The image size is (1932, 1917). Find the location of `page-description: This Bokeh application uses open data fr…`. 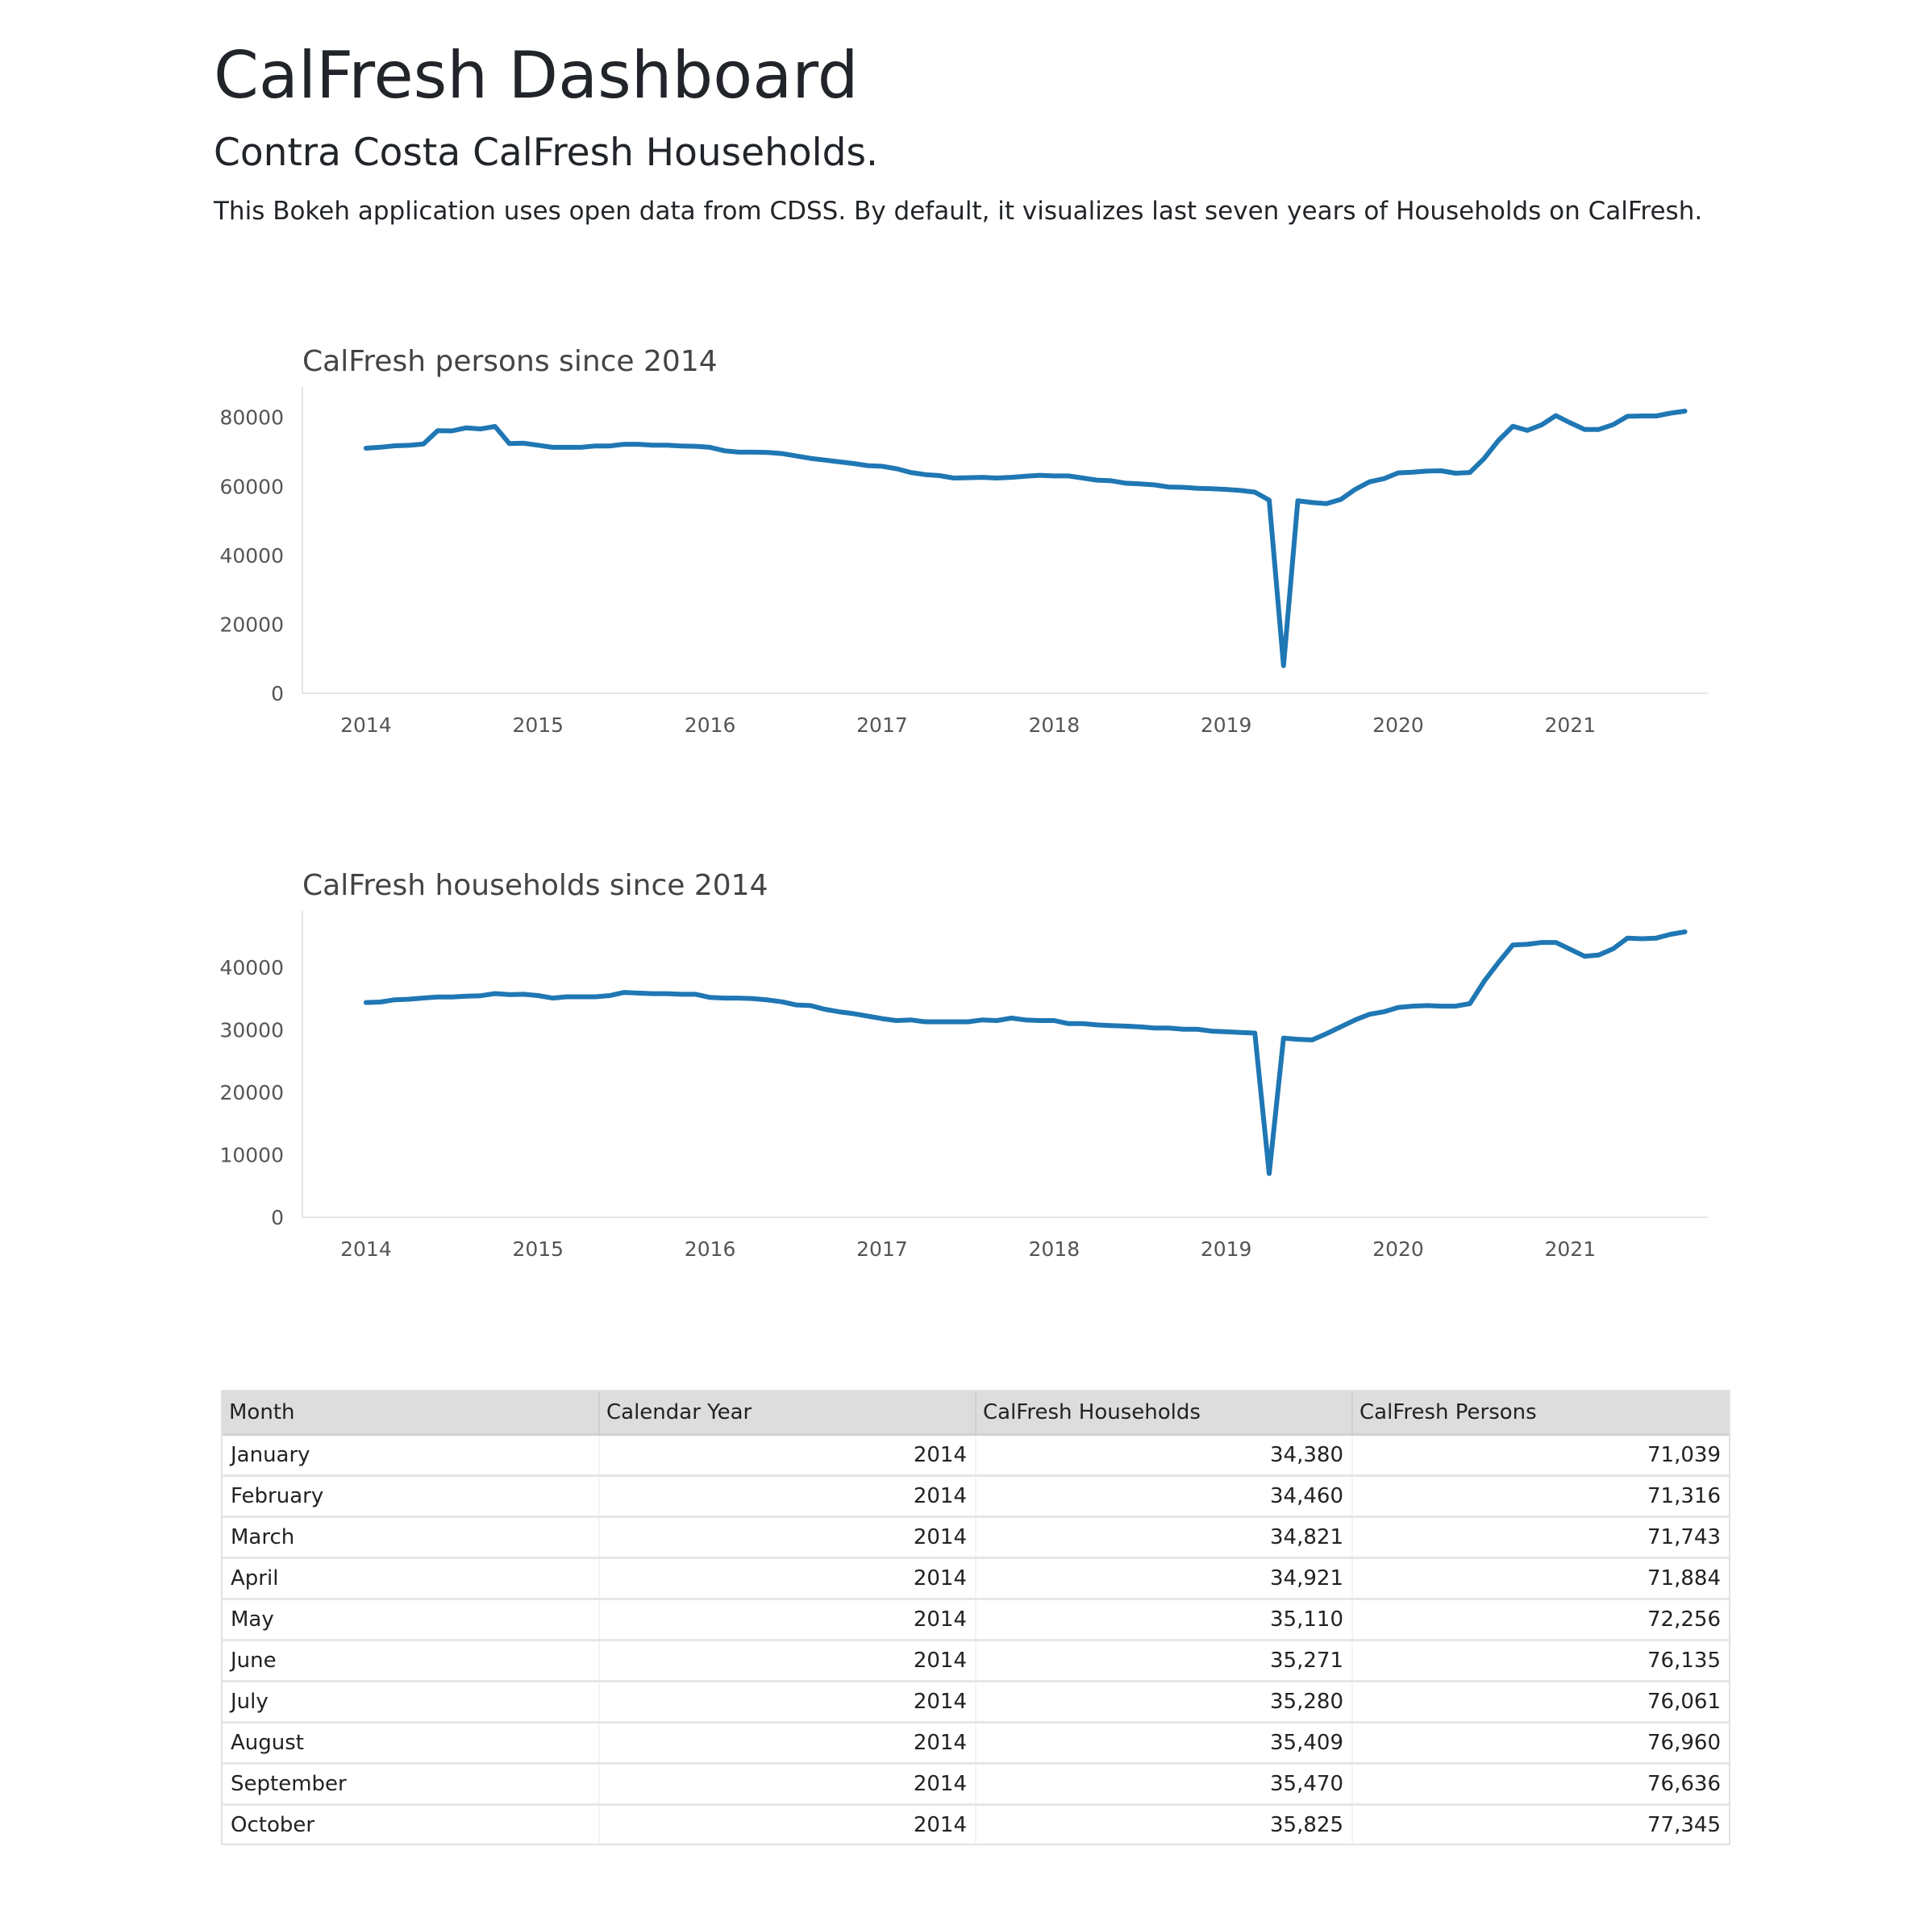

page-description: This Bokeh application uses open data fr… is located at coordinates (958, 211).